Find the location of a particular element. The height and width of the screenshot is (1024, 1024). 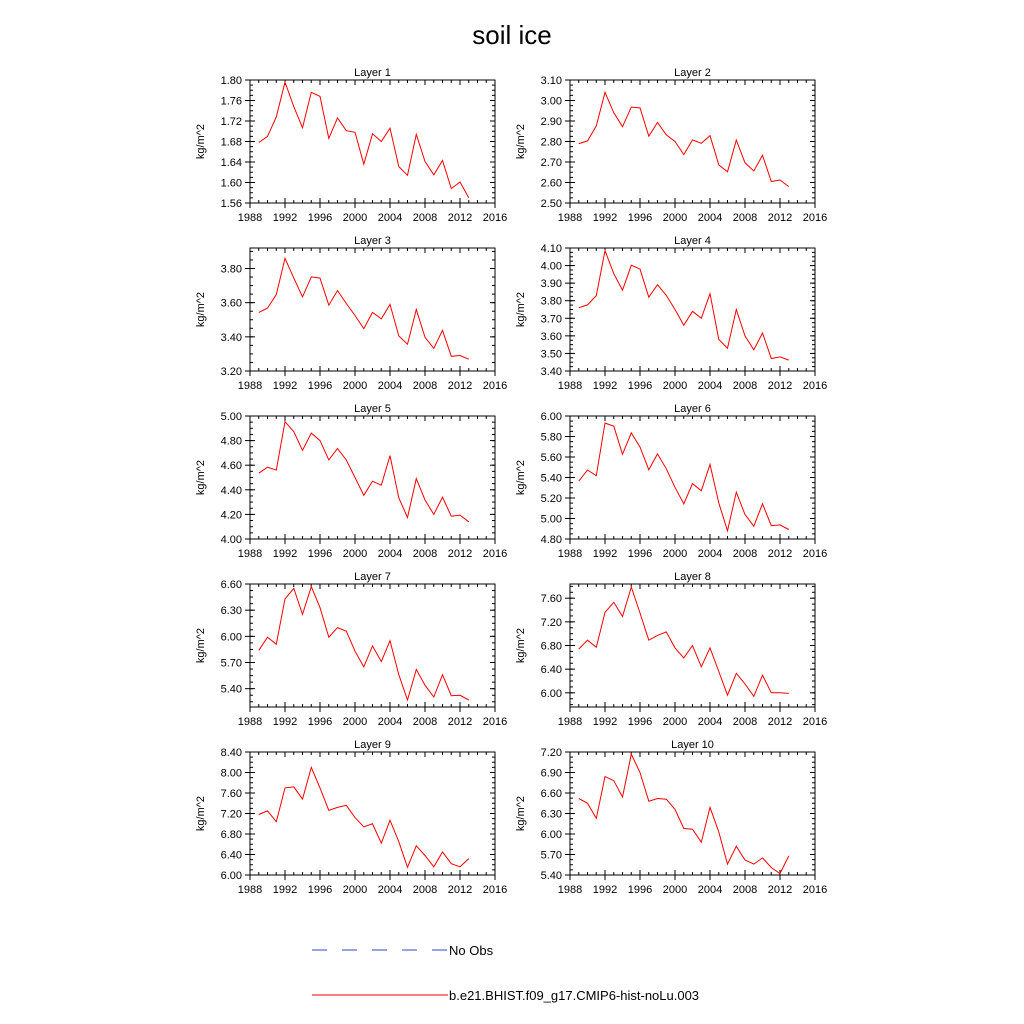

y-tick-label: 8.00 is located at coordinates (231, 774).